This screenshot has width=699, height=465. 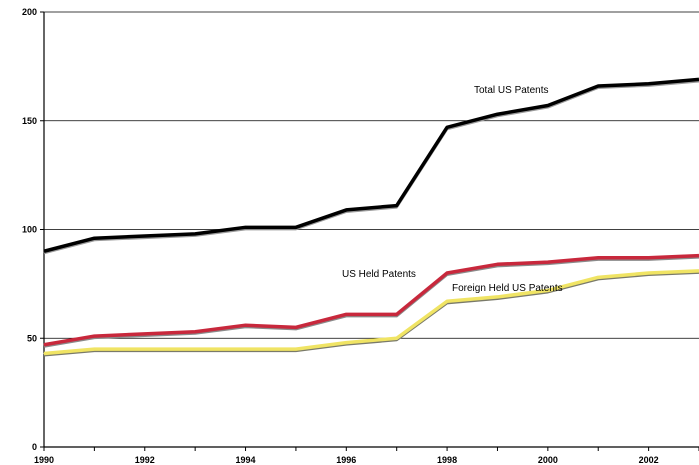 What do you see at coordinates (44, 460) in the screenshot?
I see `x-tick-label-1990: 1990` at bounding box center [44, 460].